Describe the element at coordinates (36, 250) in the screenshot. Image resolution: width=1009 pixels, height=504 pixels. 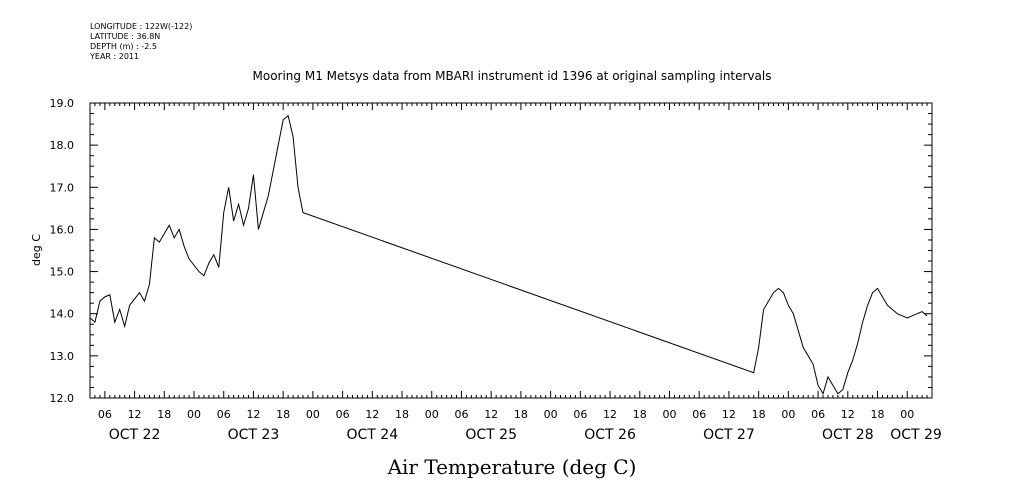
I see `y-axis-label: deg C` at that location.